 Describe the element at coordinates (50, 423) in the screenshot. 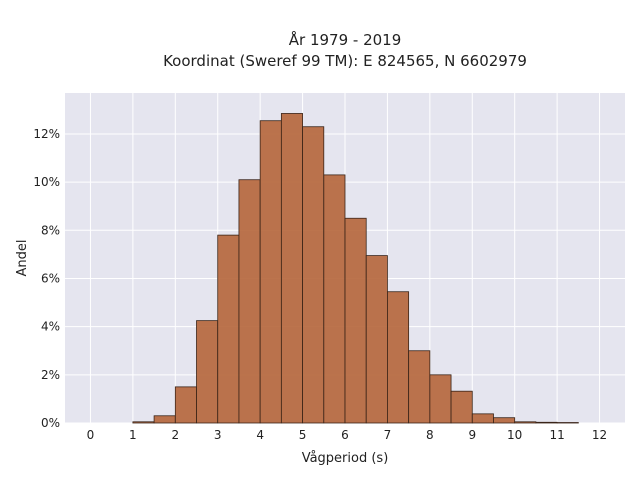

I see `y-tick-label: 0%` at that location.